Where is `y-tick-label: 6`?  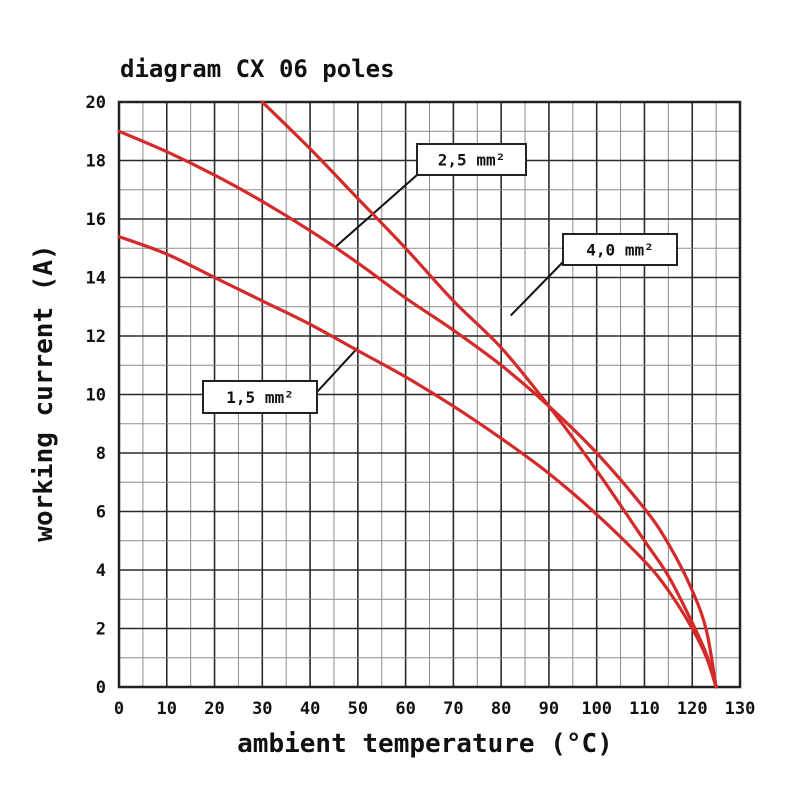 y-tick-label: 6 is located at coordinates (101, 513).